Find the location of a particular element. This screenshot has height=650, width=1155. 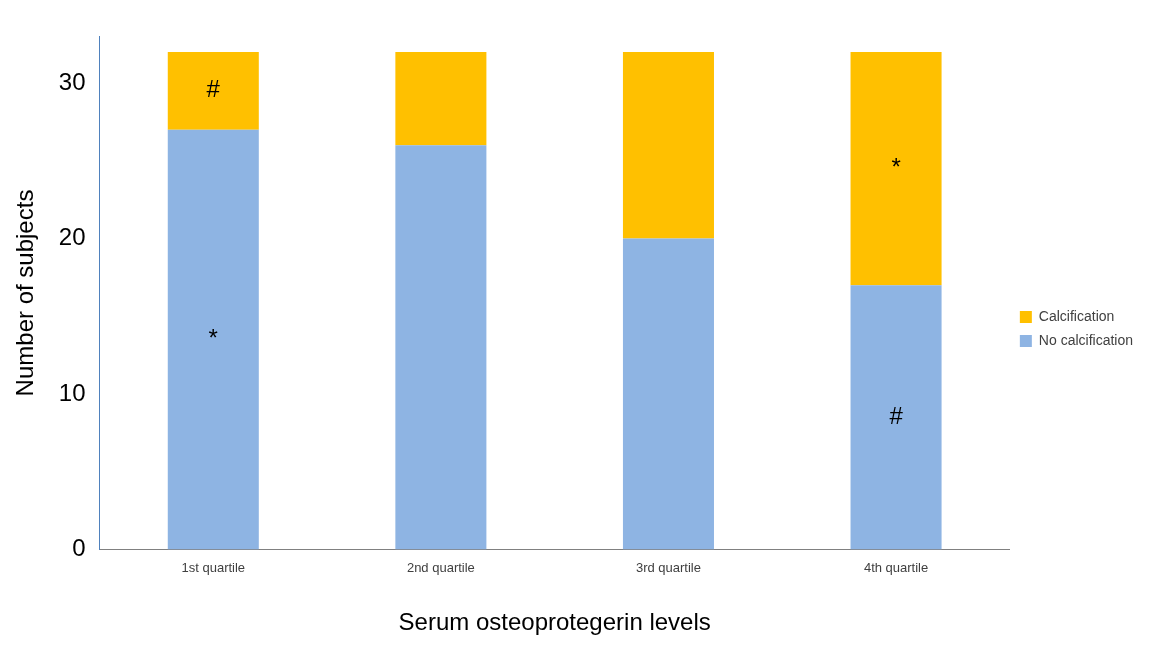

legend-label: Calcification is located at coordinates (1076, 315).